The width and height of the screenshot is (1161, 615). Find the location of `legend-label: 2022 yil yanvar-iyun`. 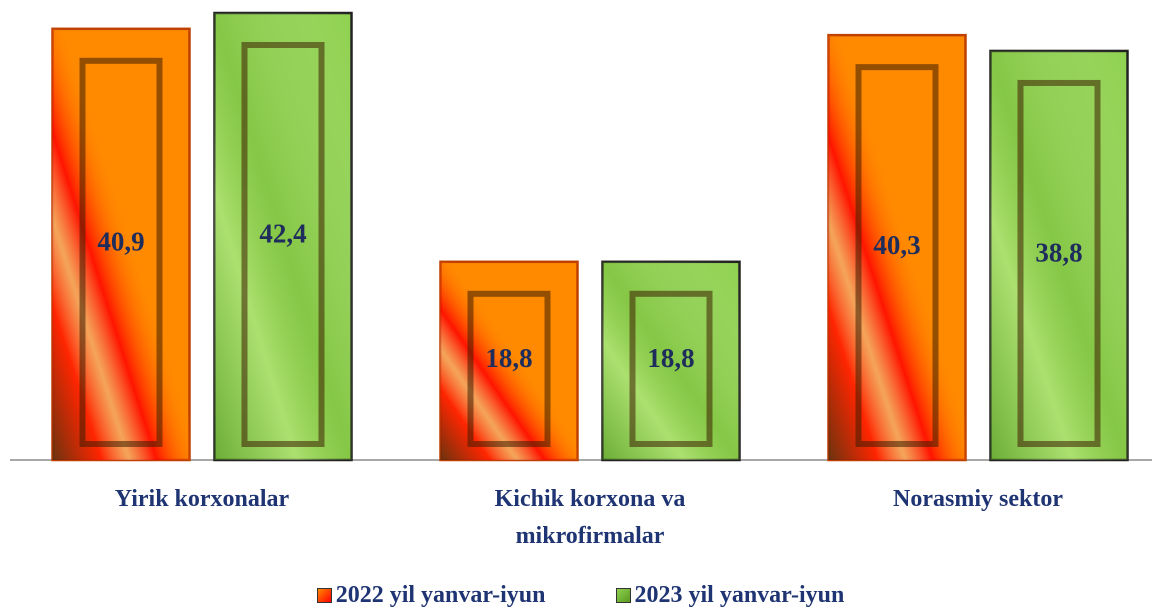

legend-label: 2022 yil yanvar-iyun is located at coordinates (440, 595).